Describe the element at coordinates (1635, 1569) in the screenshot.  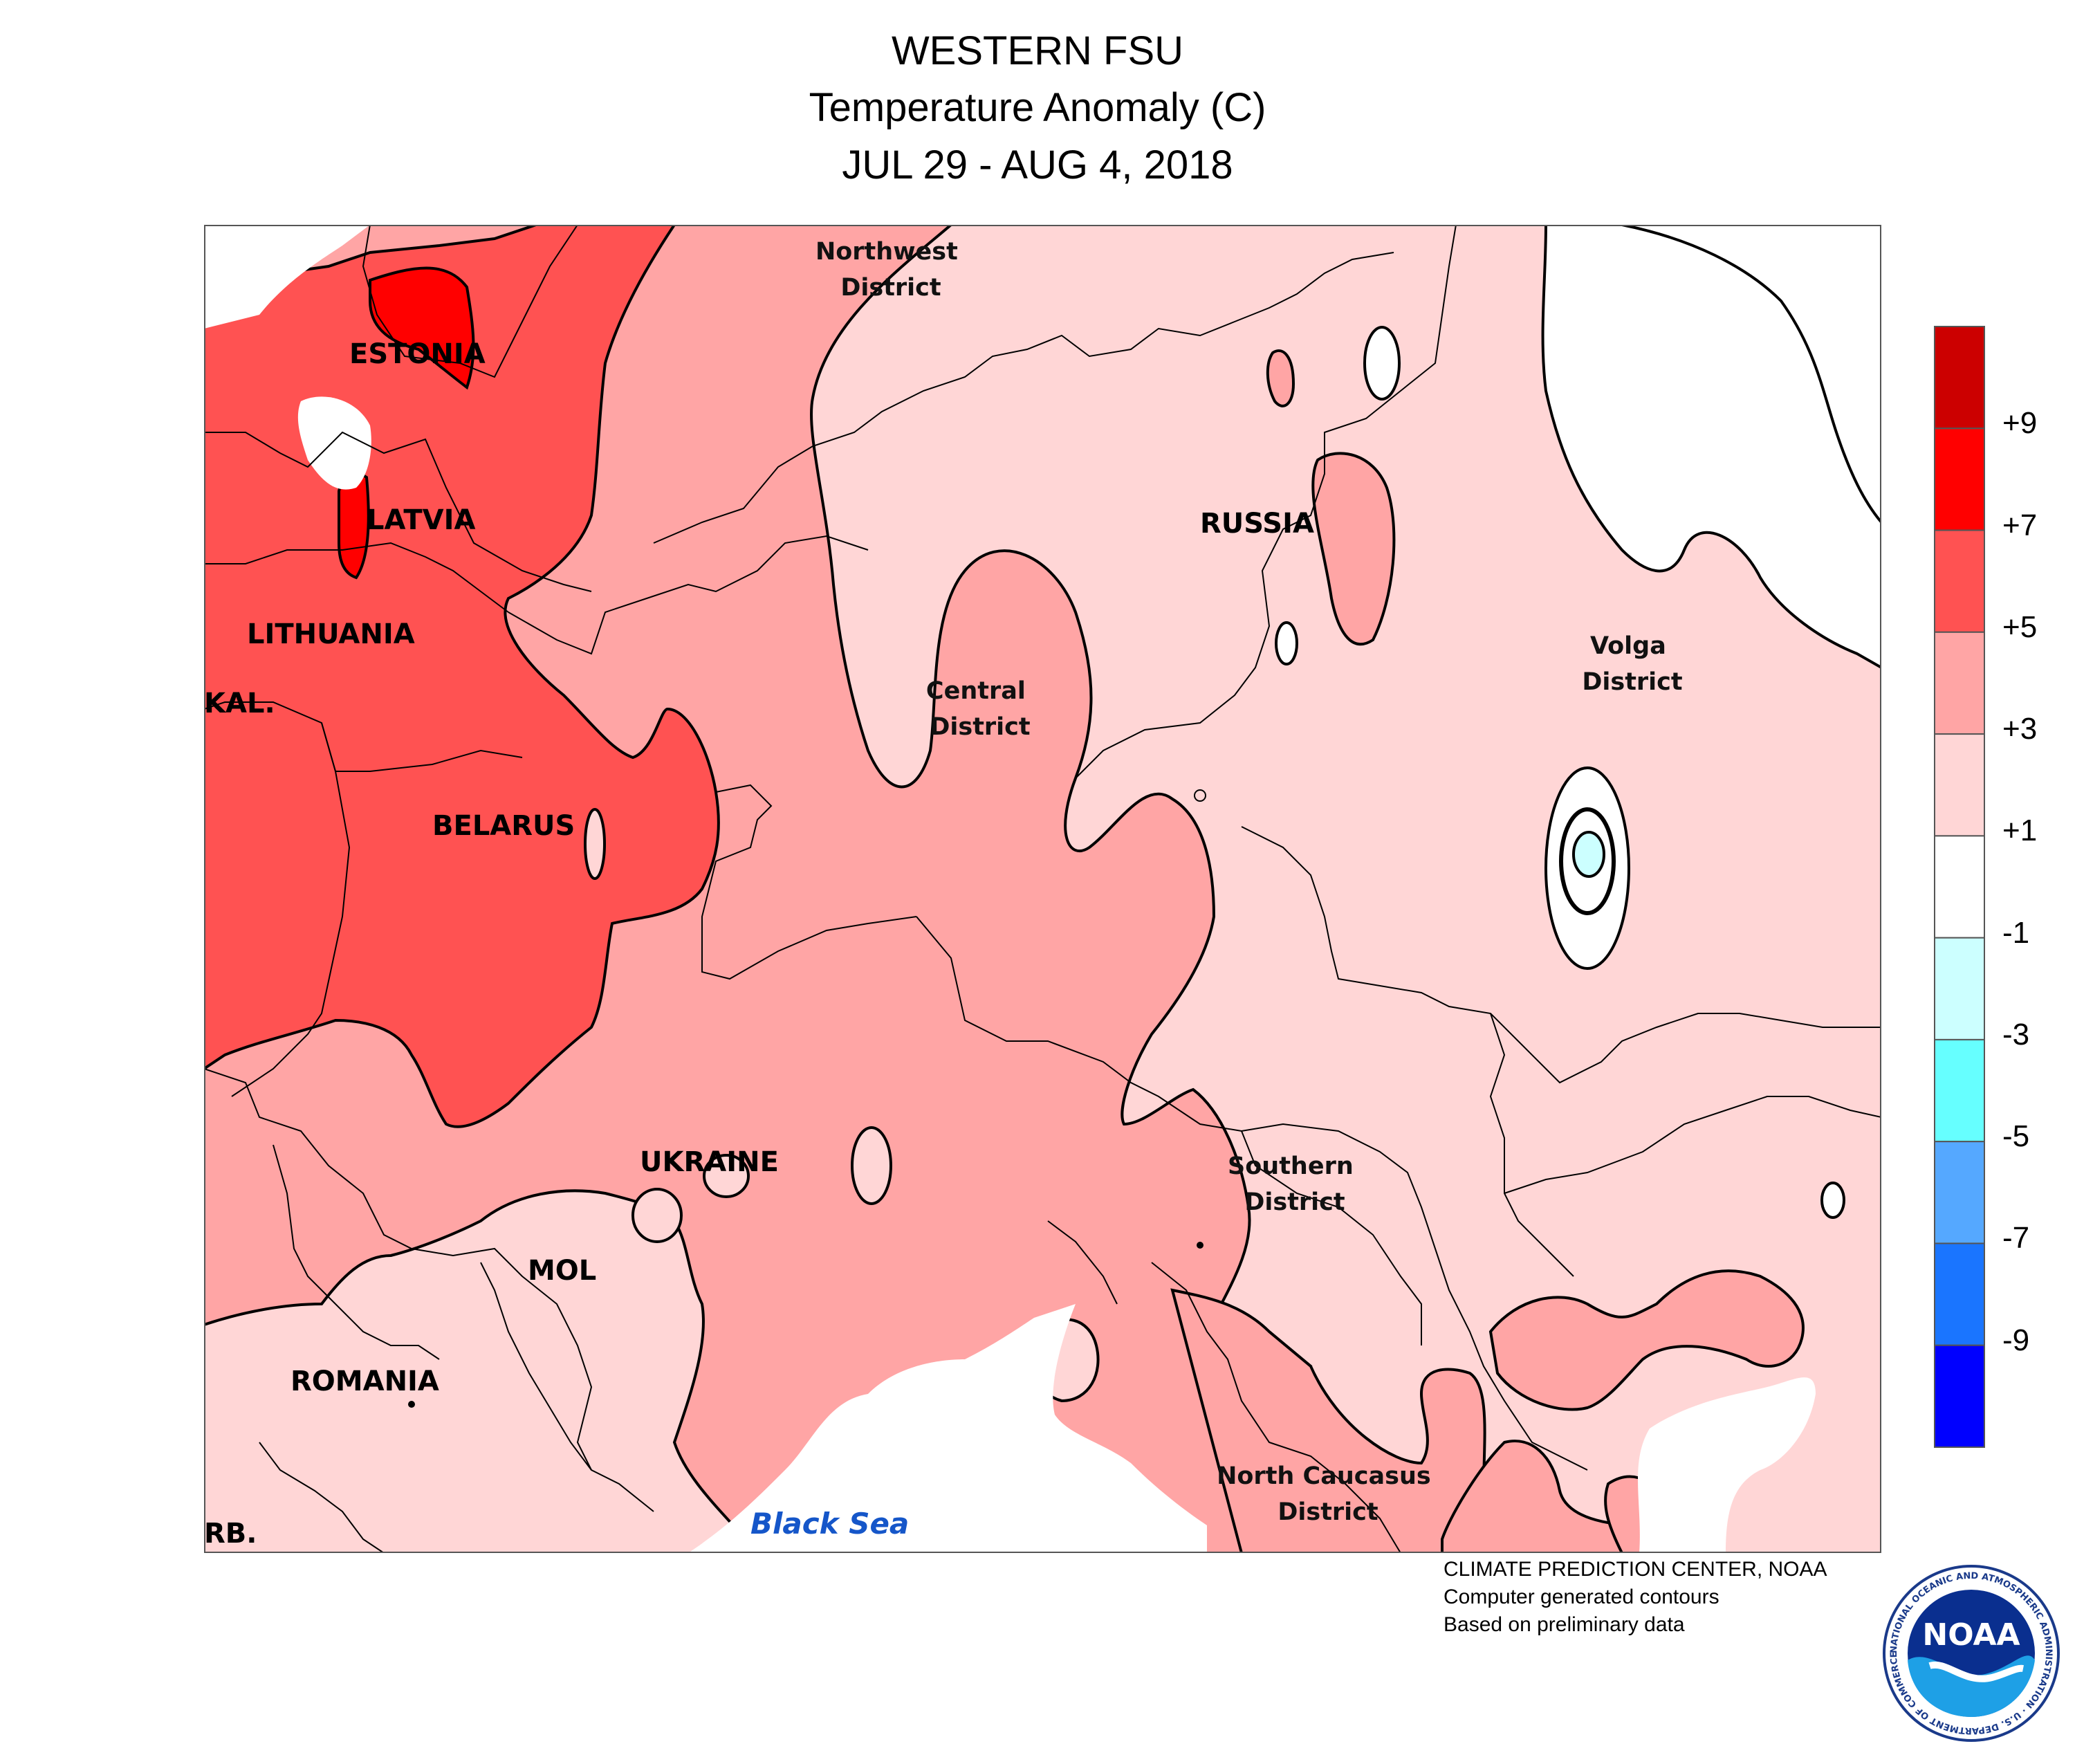
I see `credit-line-1: CLIMATE PREDICTION CENTER, NOAA` at that location.